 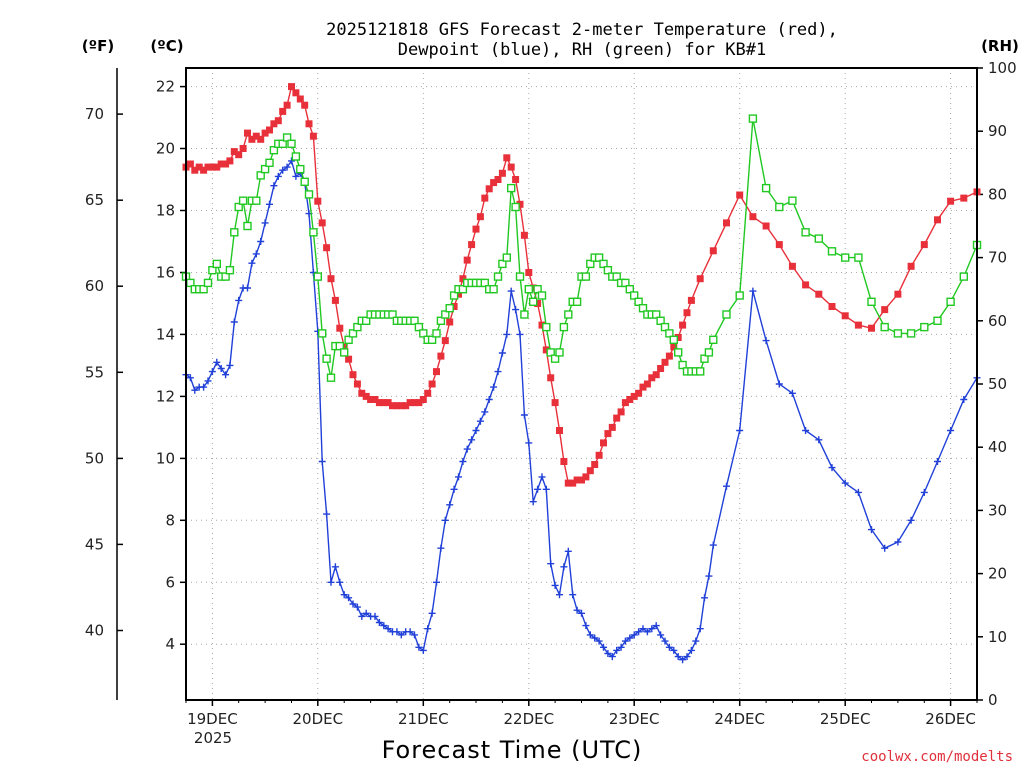 What do you see at coordinates (213, 738) in the screenshot?
I see `year-label: 2025` at bounding box center [213, 738].